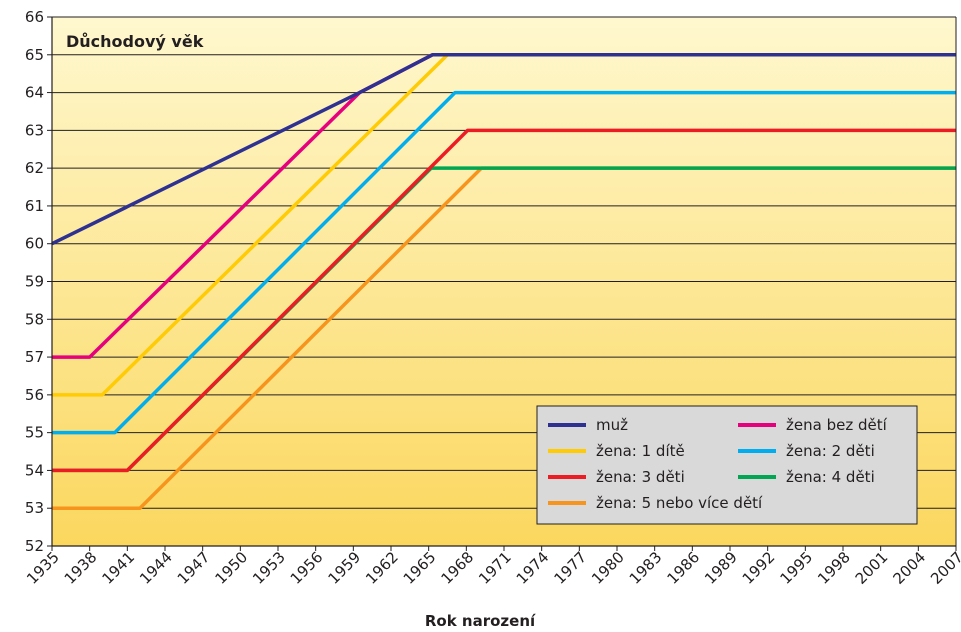 This screenshot has height=632, width=961. Describe the element at coordinates (480, 621) in the screenshot. I see `x-axis-label: Rok narození` at that location.